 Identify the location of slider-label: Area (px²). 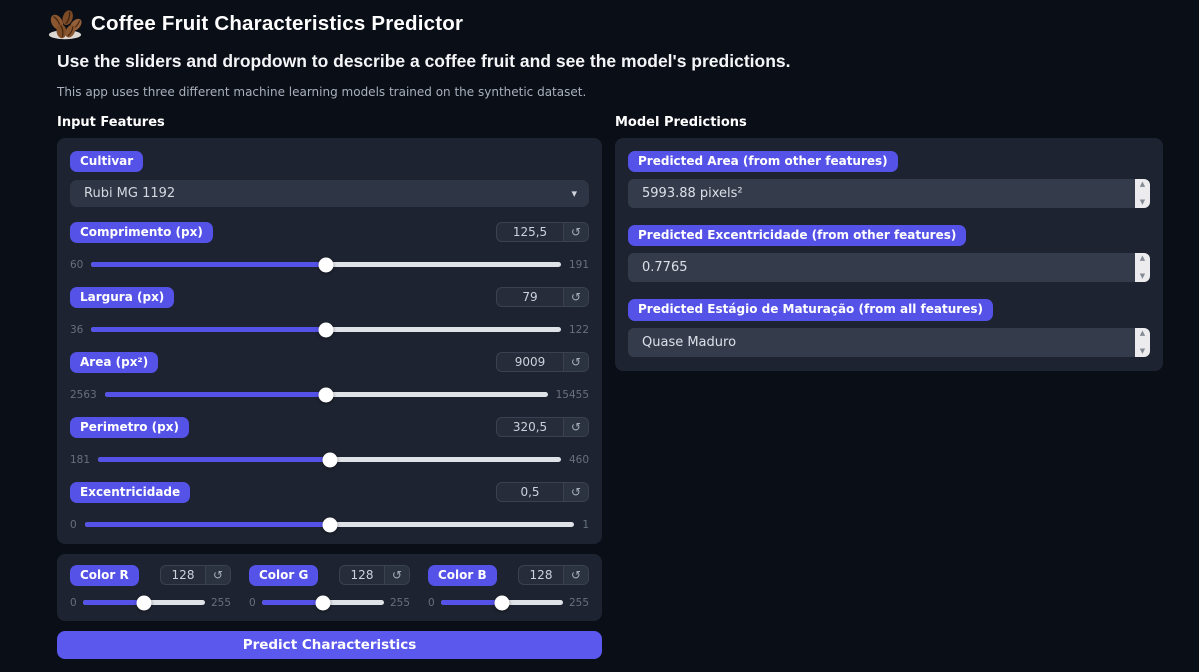
(114, 363).